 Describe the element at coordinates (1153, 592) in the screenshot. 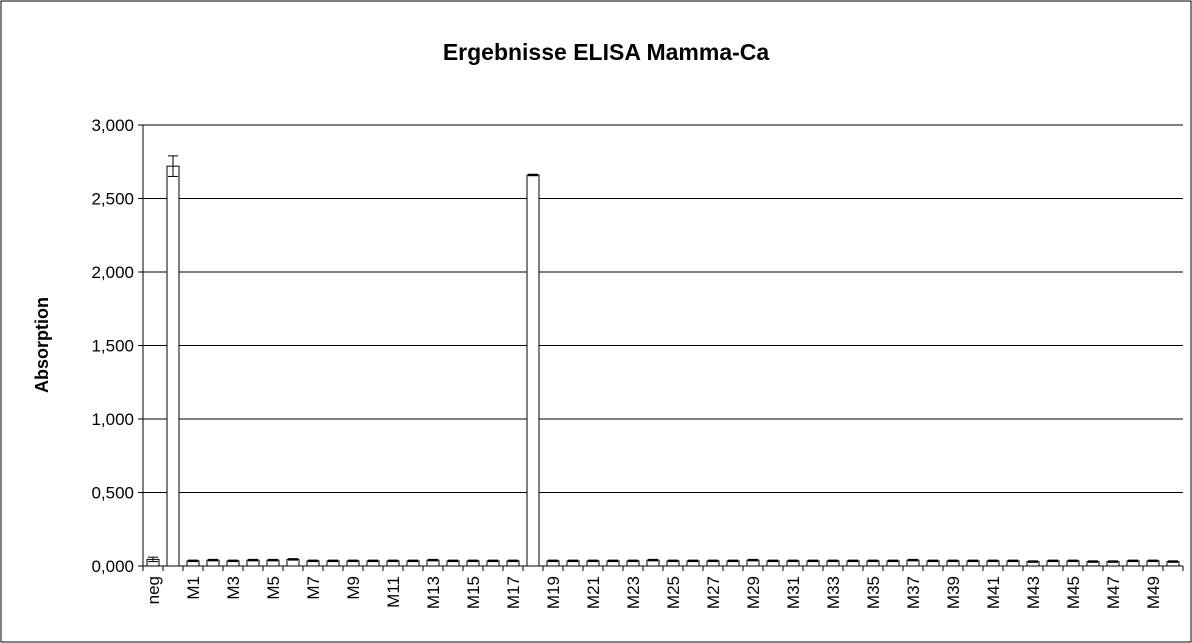

I see `x-tick-label: M49` at that location.